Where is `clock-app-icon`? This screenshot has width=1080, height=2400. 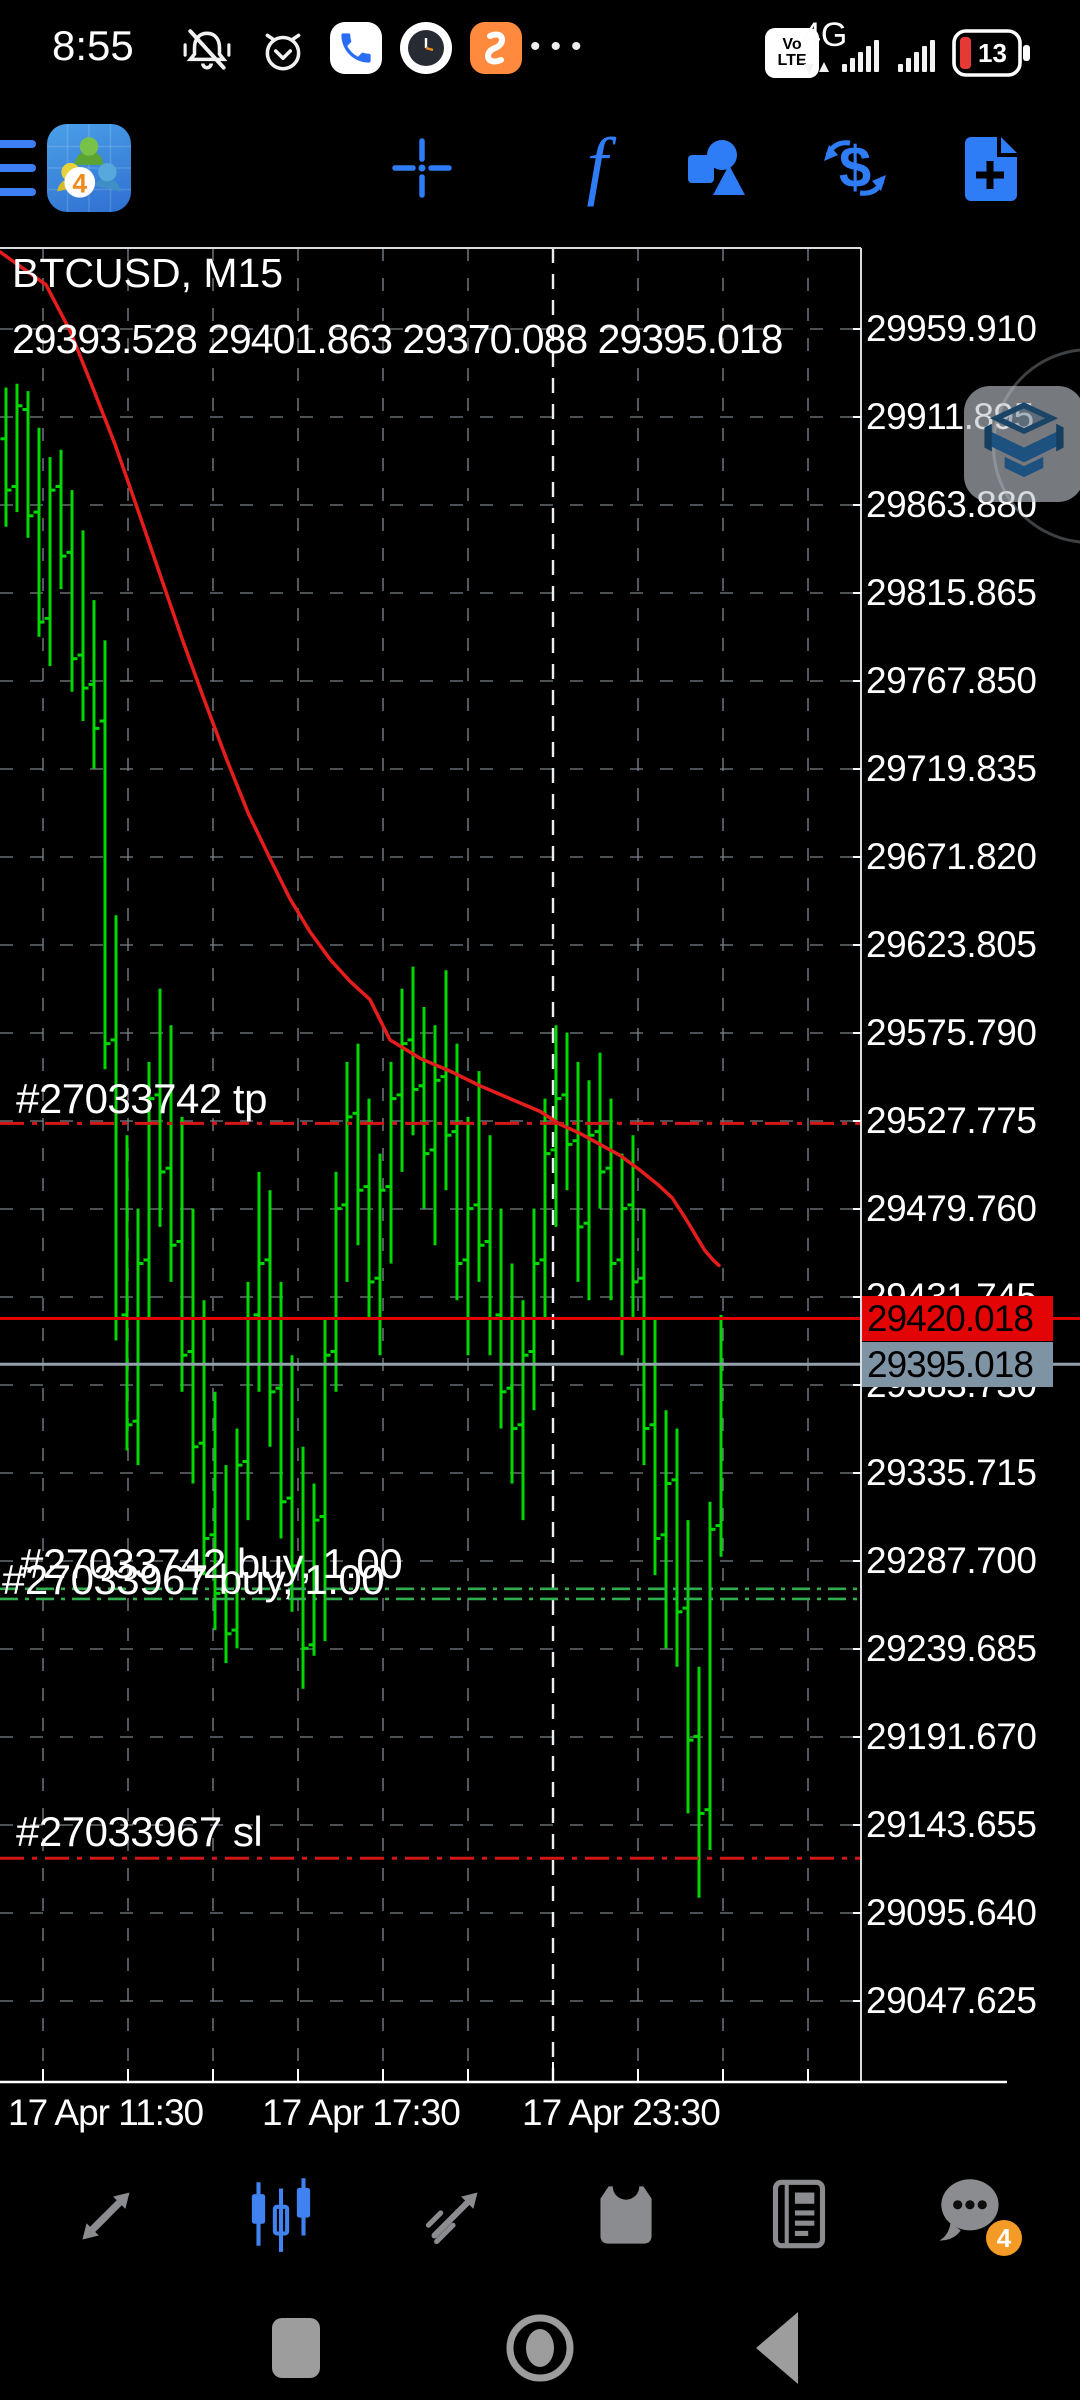 clock-app-icon is located at coordinates (426, 48).